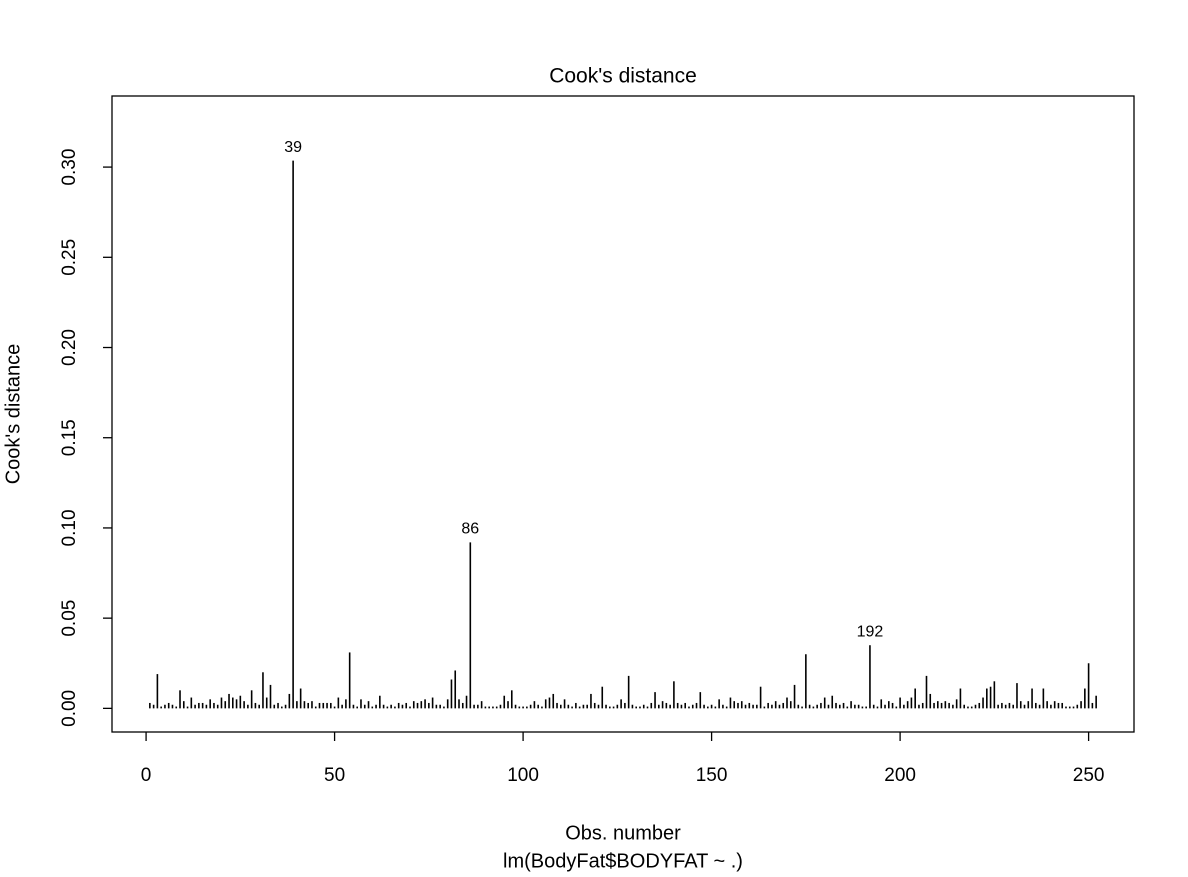  Describe the element at coordinates (13, 414) in the screenshot. I see `y-axis-title: Cook's distance` at that location.